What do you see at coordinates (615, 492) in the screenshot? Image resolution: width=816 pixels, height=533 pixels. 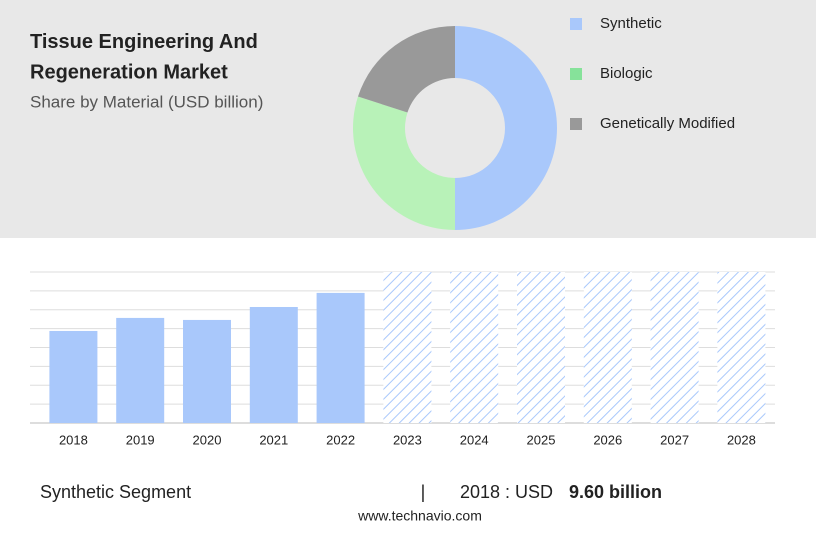 I see `footer-value: 9.60 billion` at bounding box center [615, 492].